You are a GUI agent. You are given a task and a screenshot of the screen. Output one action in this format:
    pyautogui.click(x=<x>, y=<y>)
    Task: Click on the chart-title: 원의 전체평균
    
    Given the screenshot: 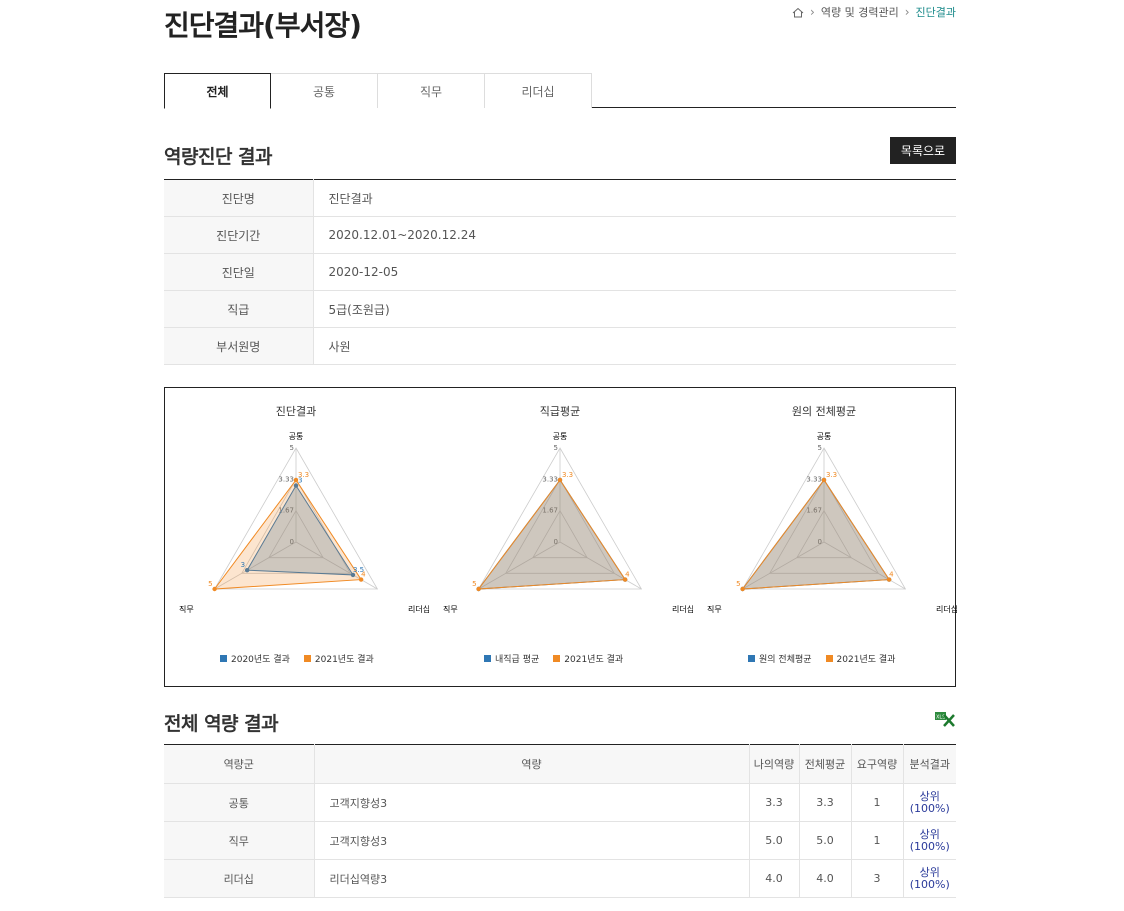 What is the action you would take?
    pyautogui.click(x=824, y=411)
    